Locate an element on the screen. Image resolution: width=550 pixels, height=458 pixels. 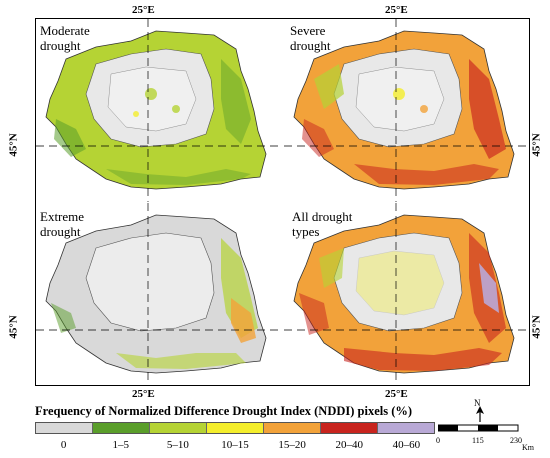
scale-unit: Km is located at coordinates (528, 447).